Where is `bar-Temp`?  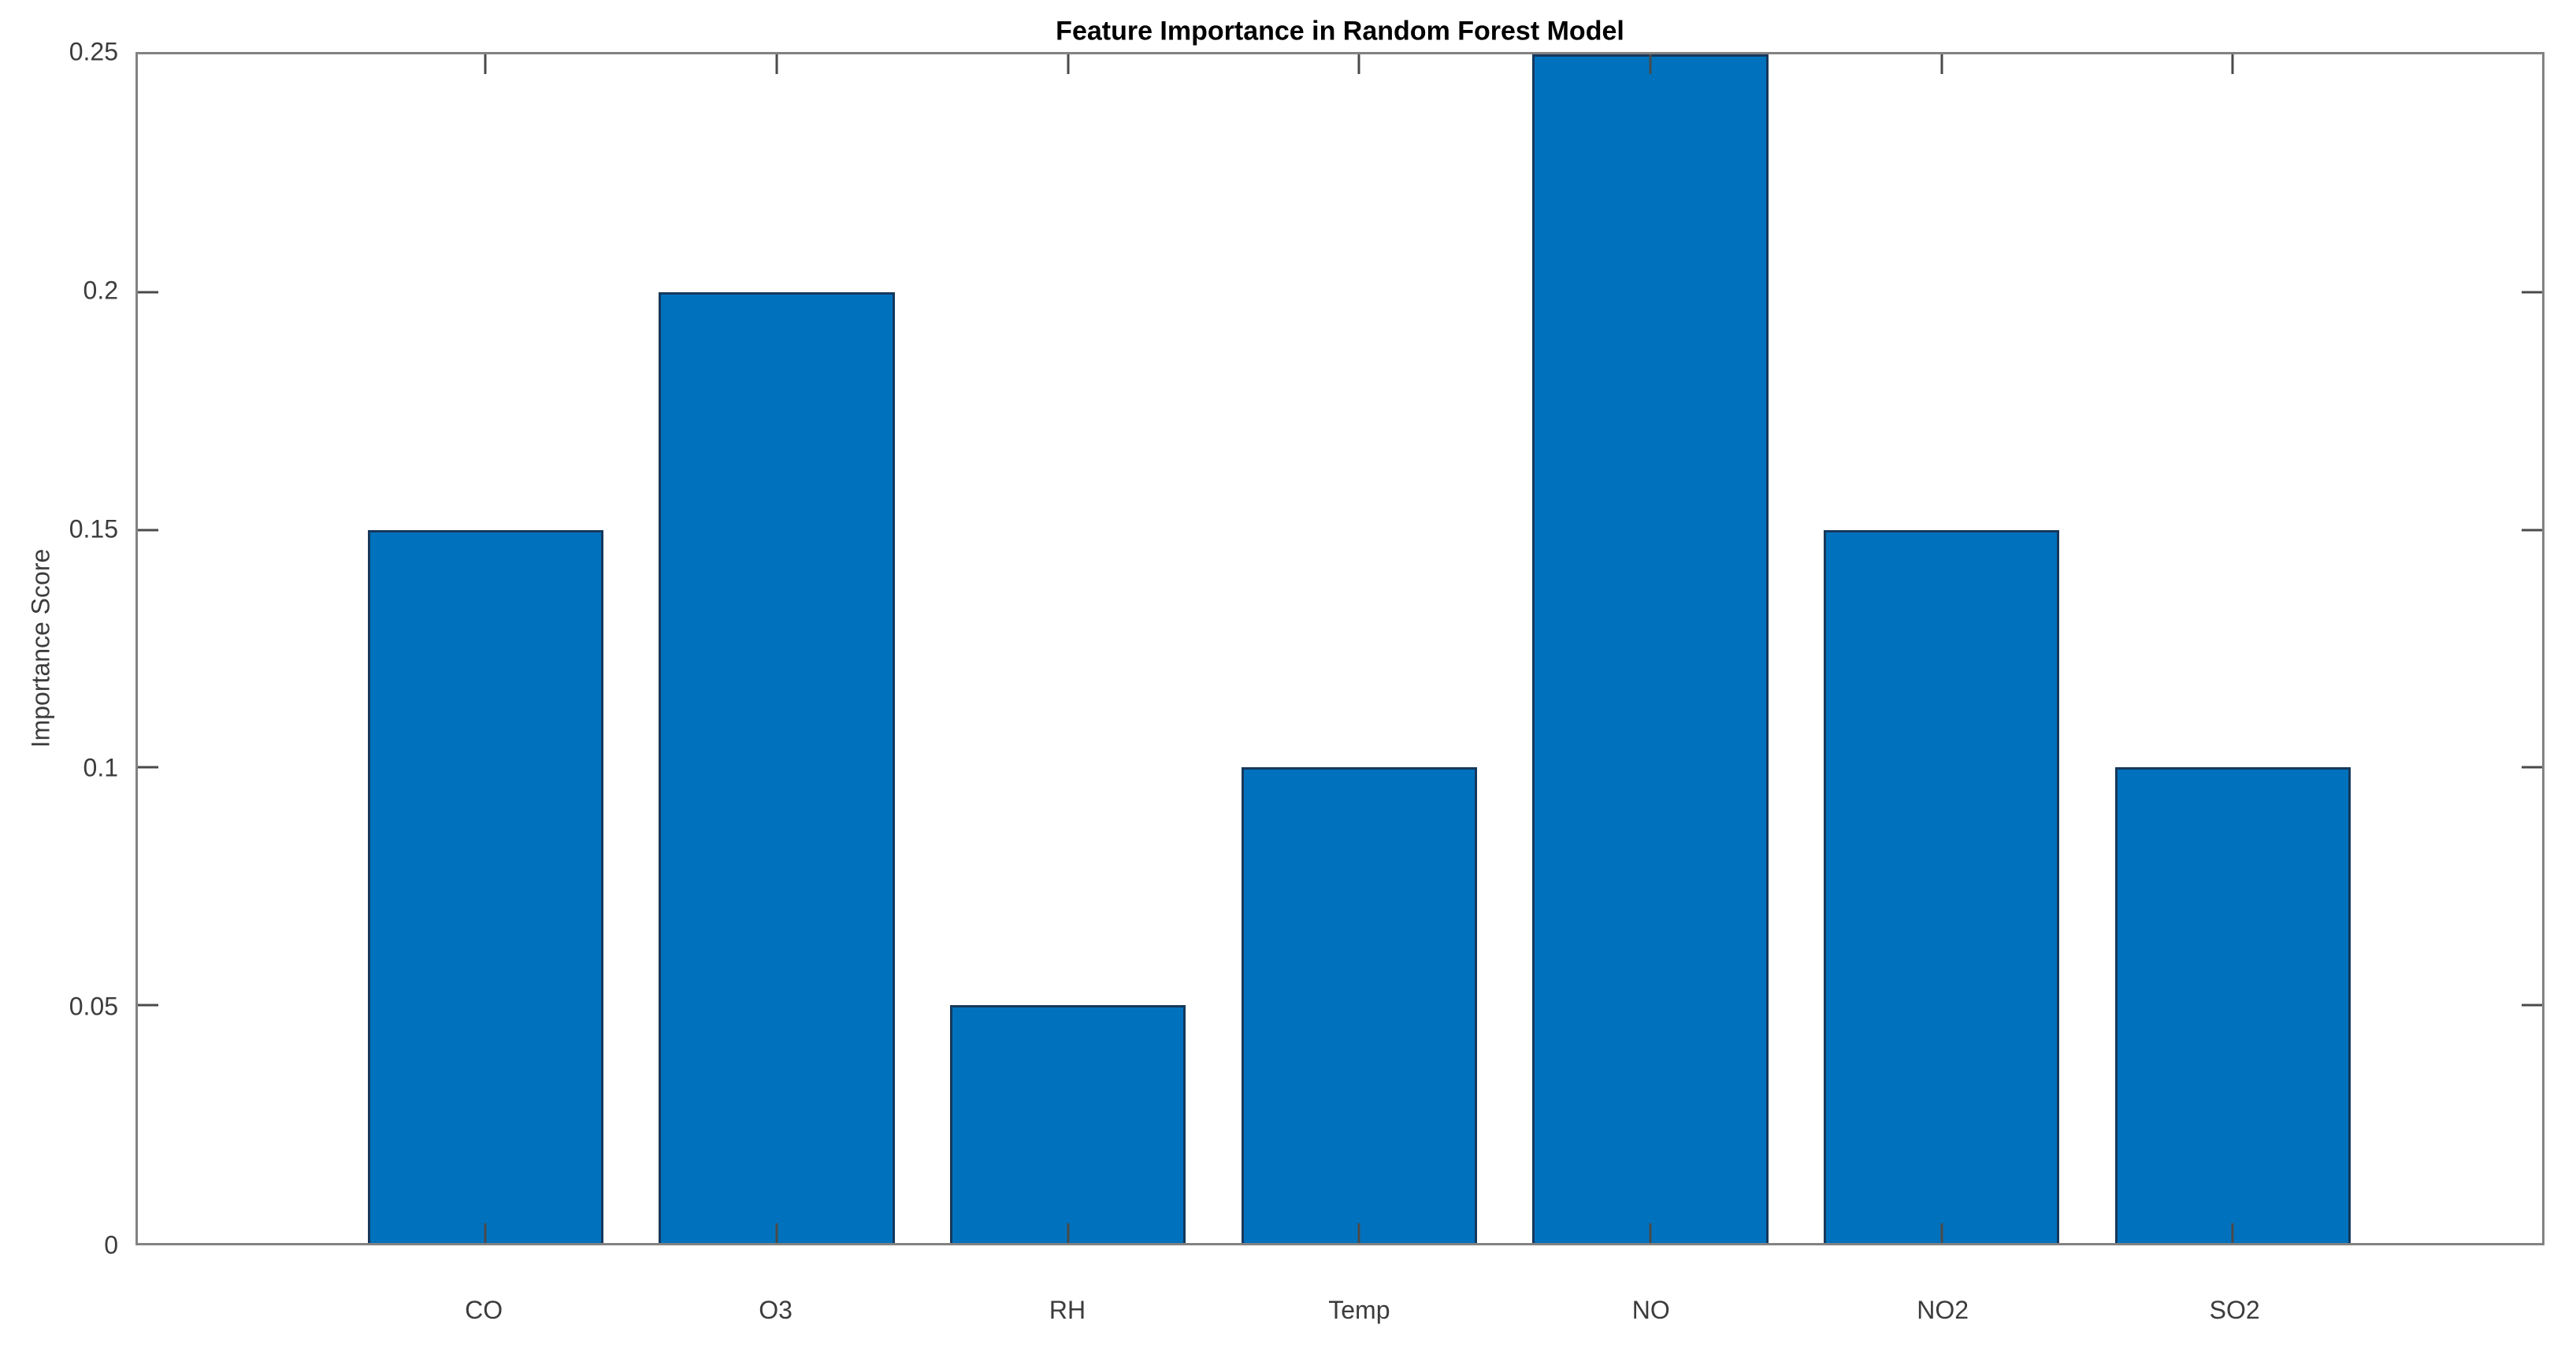
bar-Temp is located at coordinates (1359, 1005).